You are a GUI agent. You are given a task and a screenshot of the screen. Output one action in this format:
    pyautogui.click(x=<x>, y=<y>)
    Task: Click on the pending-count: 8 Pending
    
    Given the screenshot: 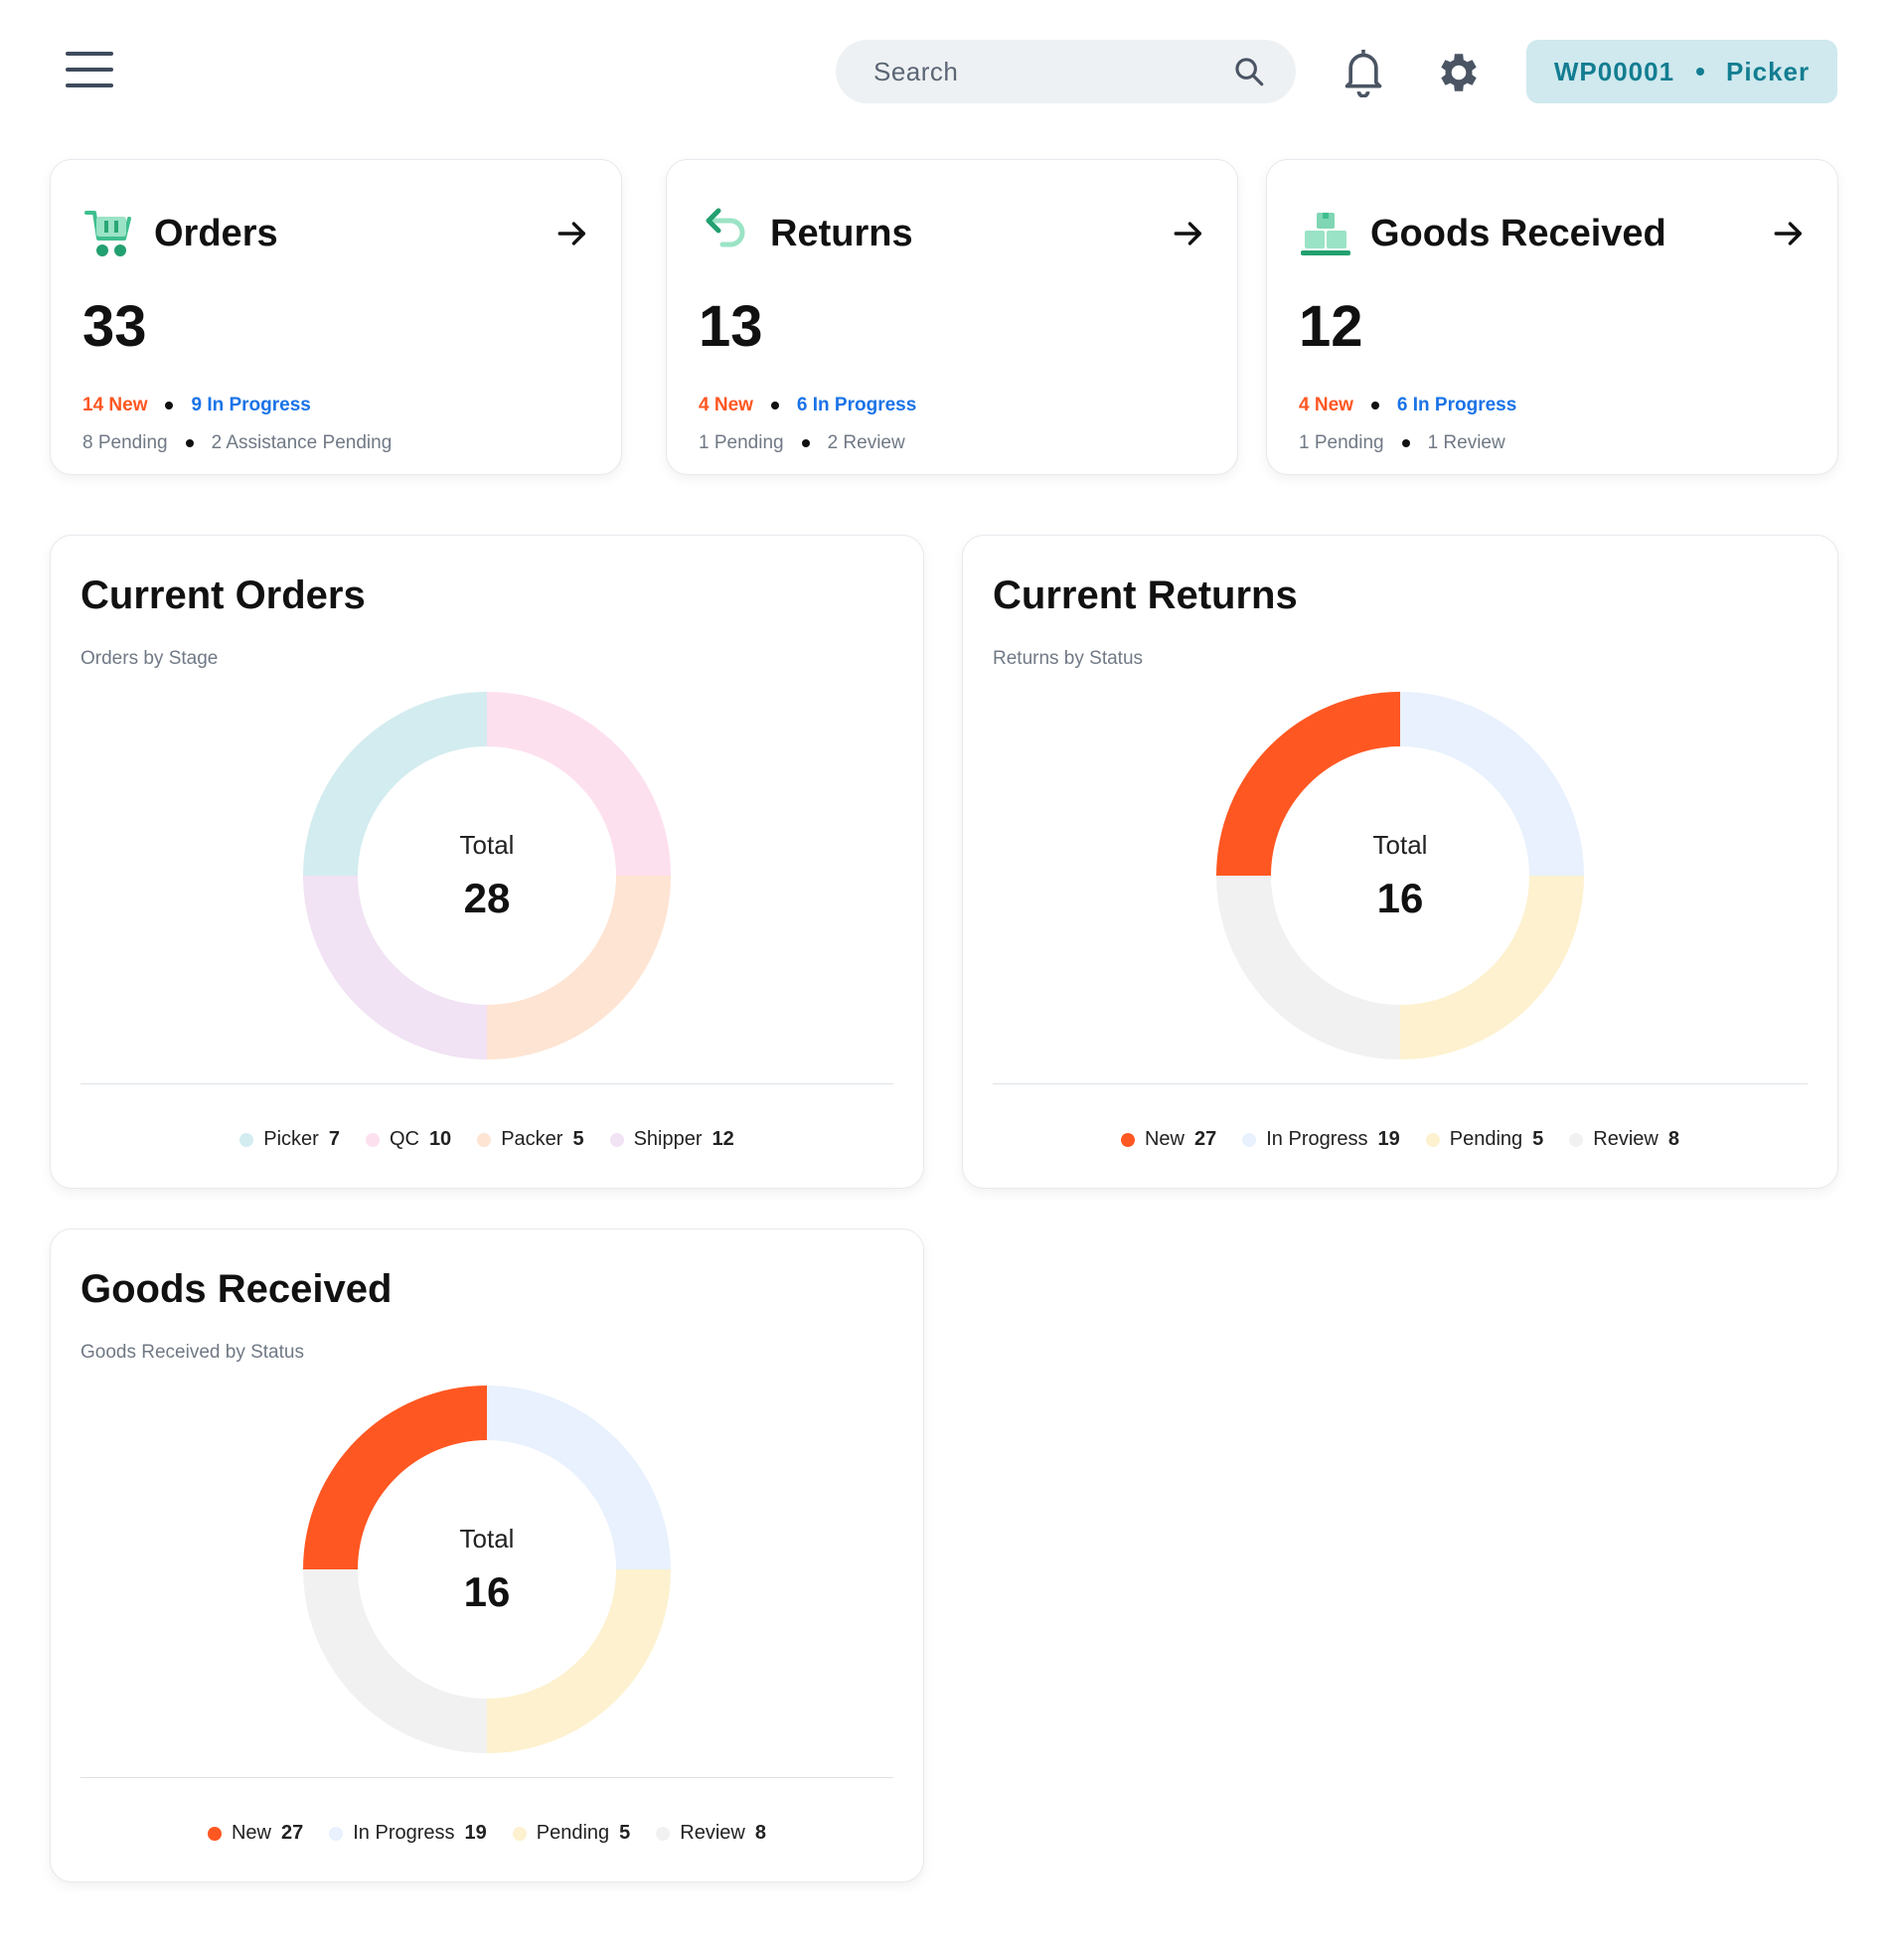 What is the action you would take?
    pyautogui.click(x=125, y=442)
    